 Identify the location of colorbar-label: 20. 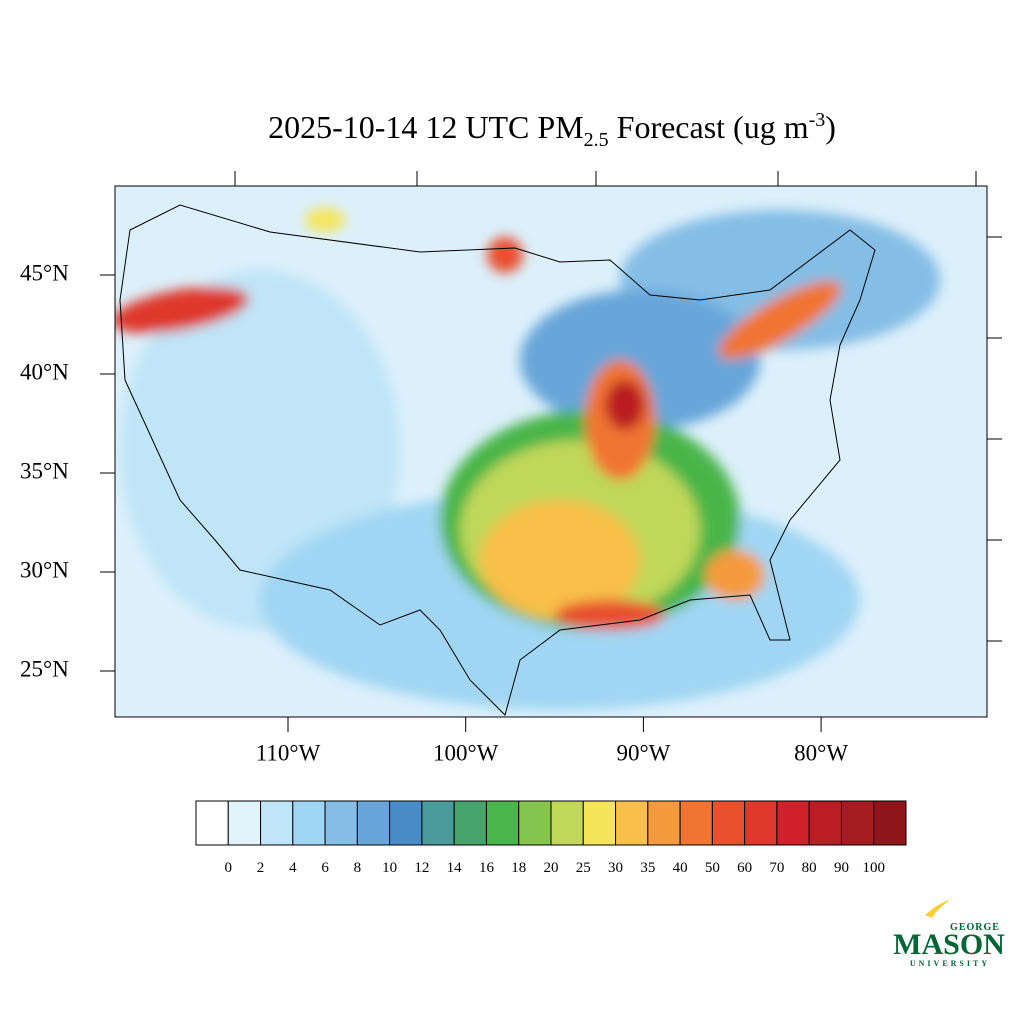
(551, 868).